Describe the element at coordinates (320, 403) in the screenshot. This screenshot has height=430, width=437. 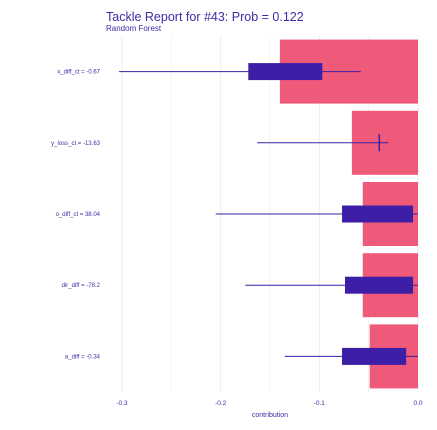
I see `x-tick-label: -0.1` at that location.